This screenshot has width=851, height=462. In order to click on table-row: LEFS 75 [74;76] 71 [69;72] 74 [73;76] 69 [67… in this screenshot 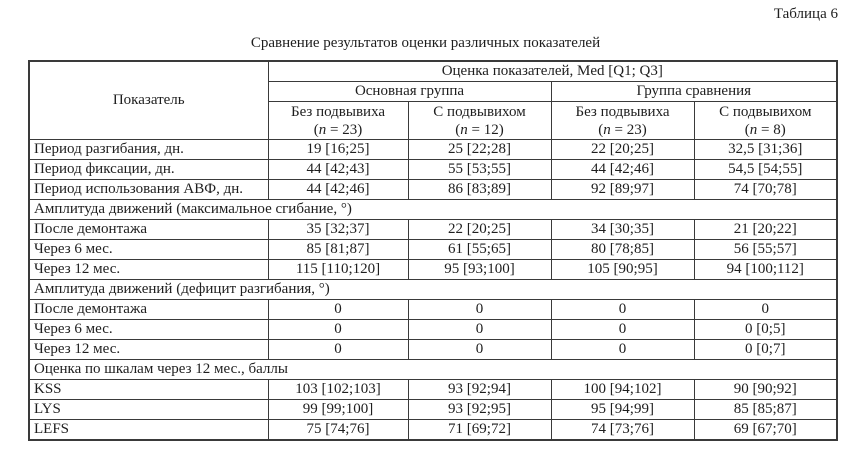, I will do `click(433, 430)`.